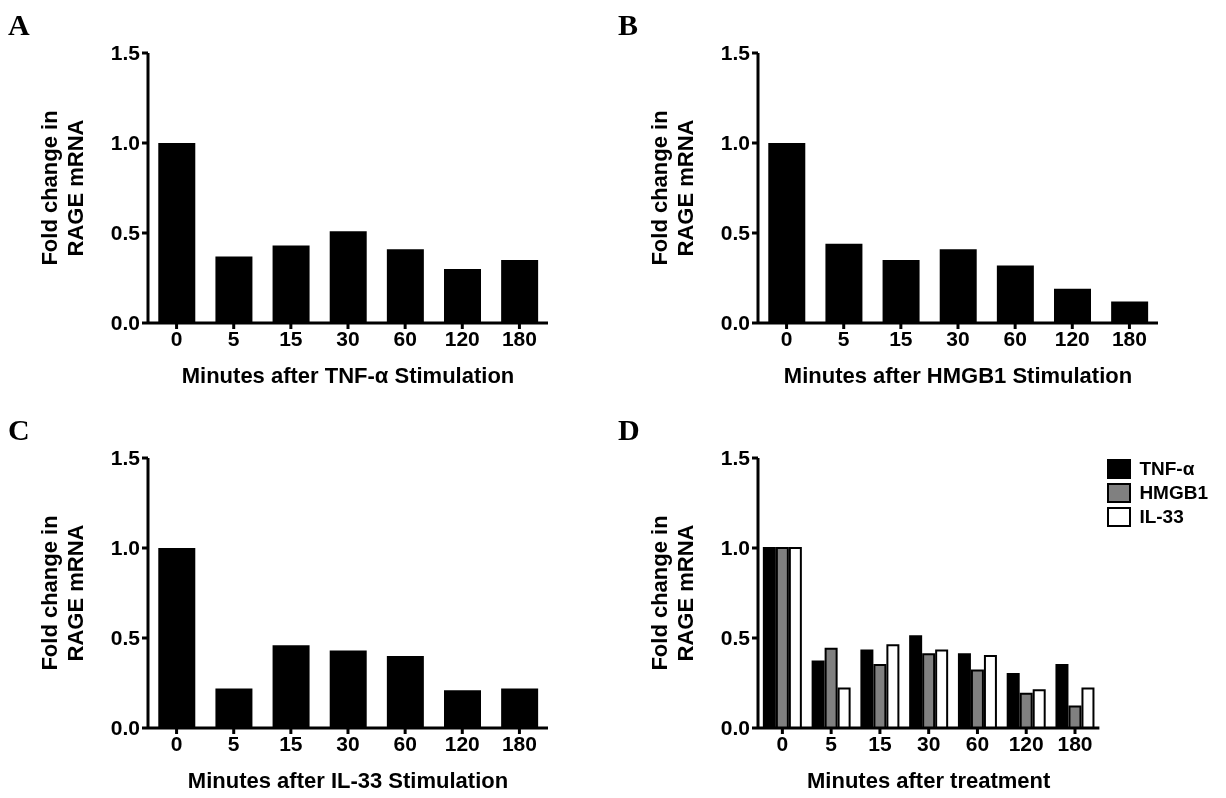 This screenshot has height=798, width=1226. What do you see at coordinates (958, 375) in the screenshot?
I see `x-axis-title: Minutes after HMGB1 Stimulation` at bounding box center [958, 375].